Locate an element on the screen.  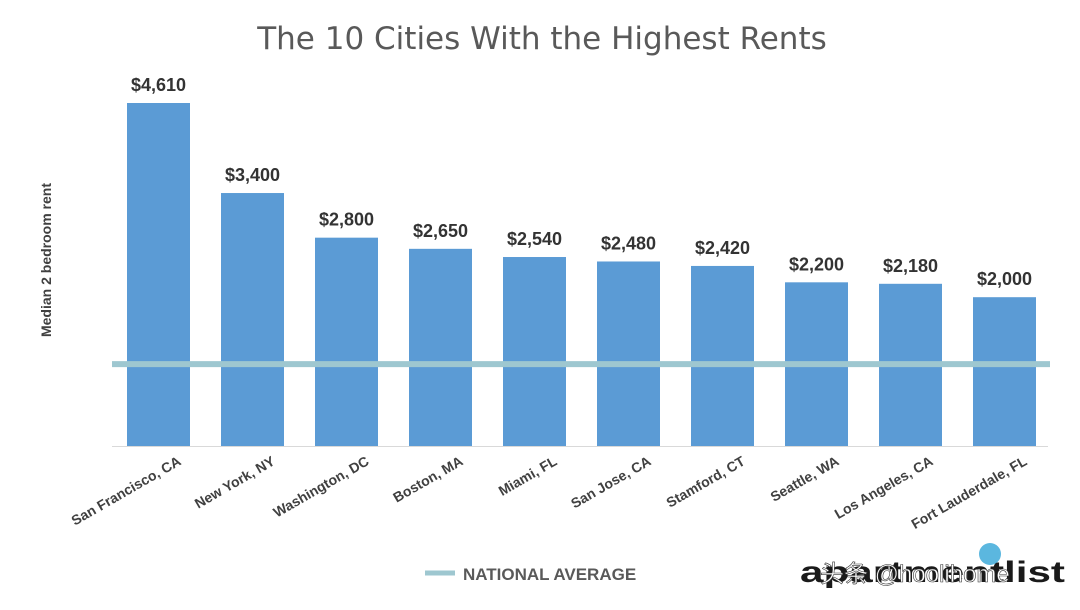
value-label-4: $2,650 is located at coordinates (440, 231).